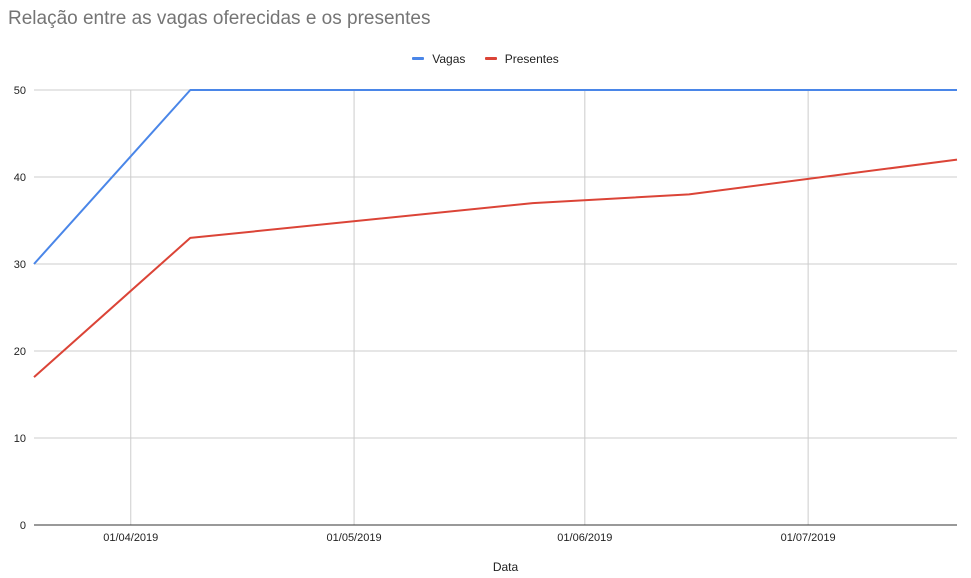 The width and height of the screenshot is (971, 578). I want to click on legend-item-presentes: Presentes, so click(521, 58).